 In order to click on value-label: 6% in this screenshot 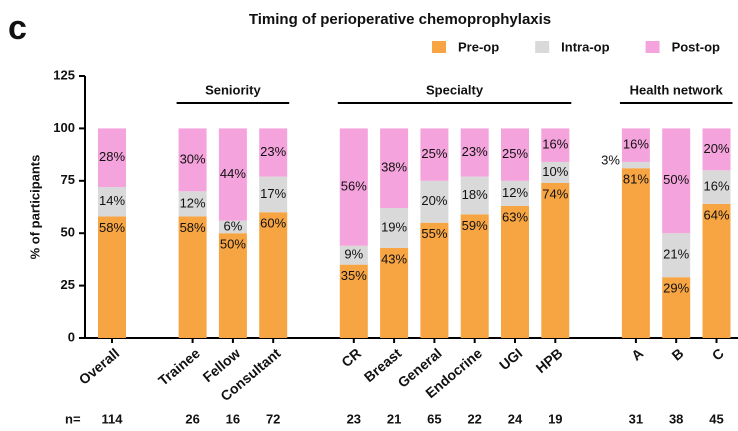, I will do `click(233, 225)`.